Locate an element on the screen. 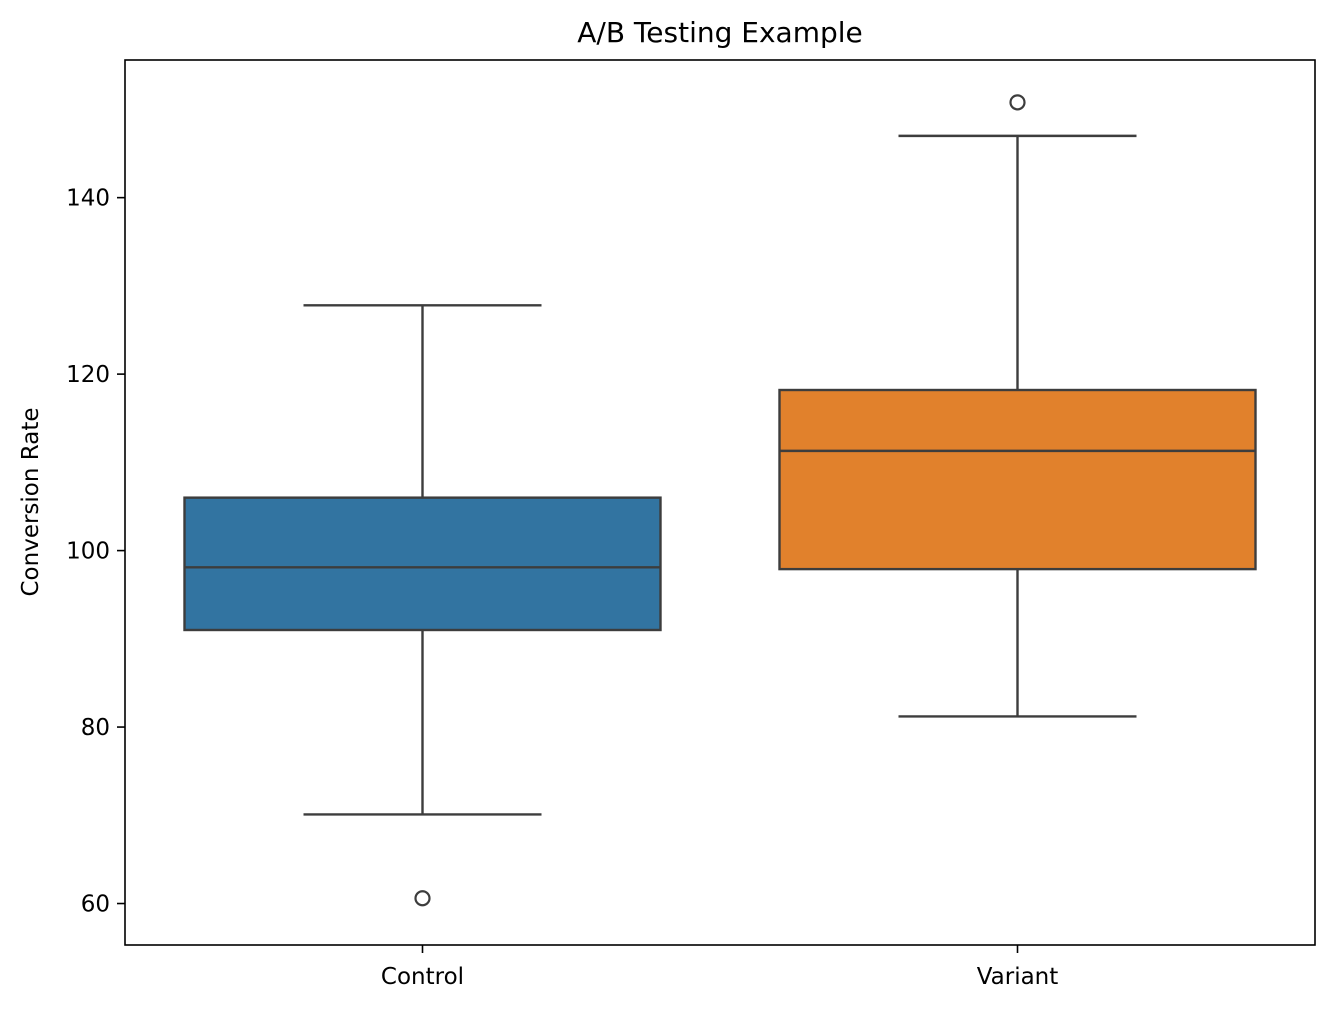 The width and height of the screenshot is (1334, 1010). y-tick-label: 120 is located at coordinates (88, 375).